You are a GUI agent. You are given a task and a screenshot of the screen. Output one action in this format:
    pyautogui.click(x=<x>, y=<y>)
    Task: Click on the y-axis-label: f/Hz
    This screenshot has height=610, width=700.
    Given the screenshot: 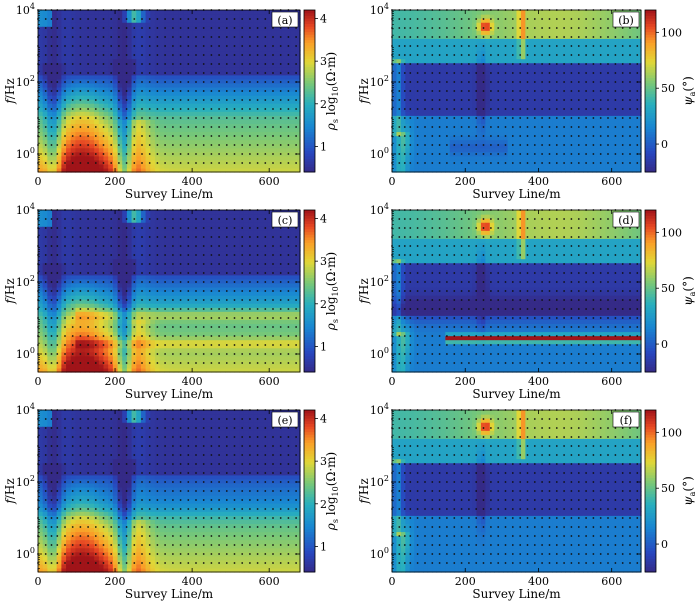 What is the action you would take?
    pyautogui.click(x=10, y=91)
    